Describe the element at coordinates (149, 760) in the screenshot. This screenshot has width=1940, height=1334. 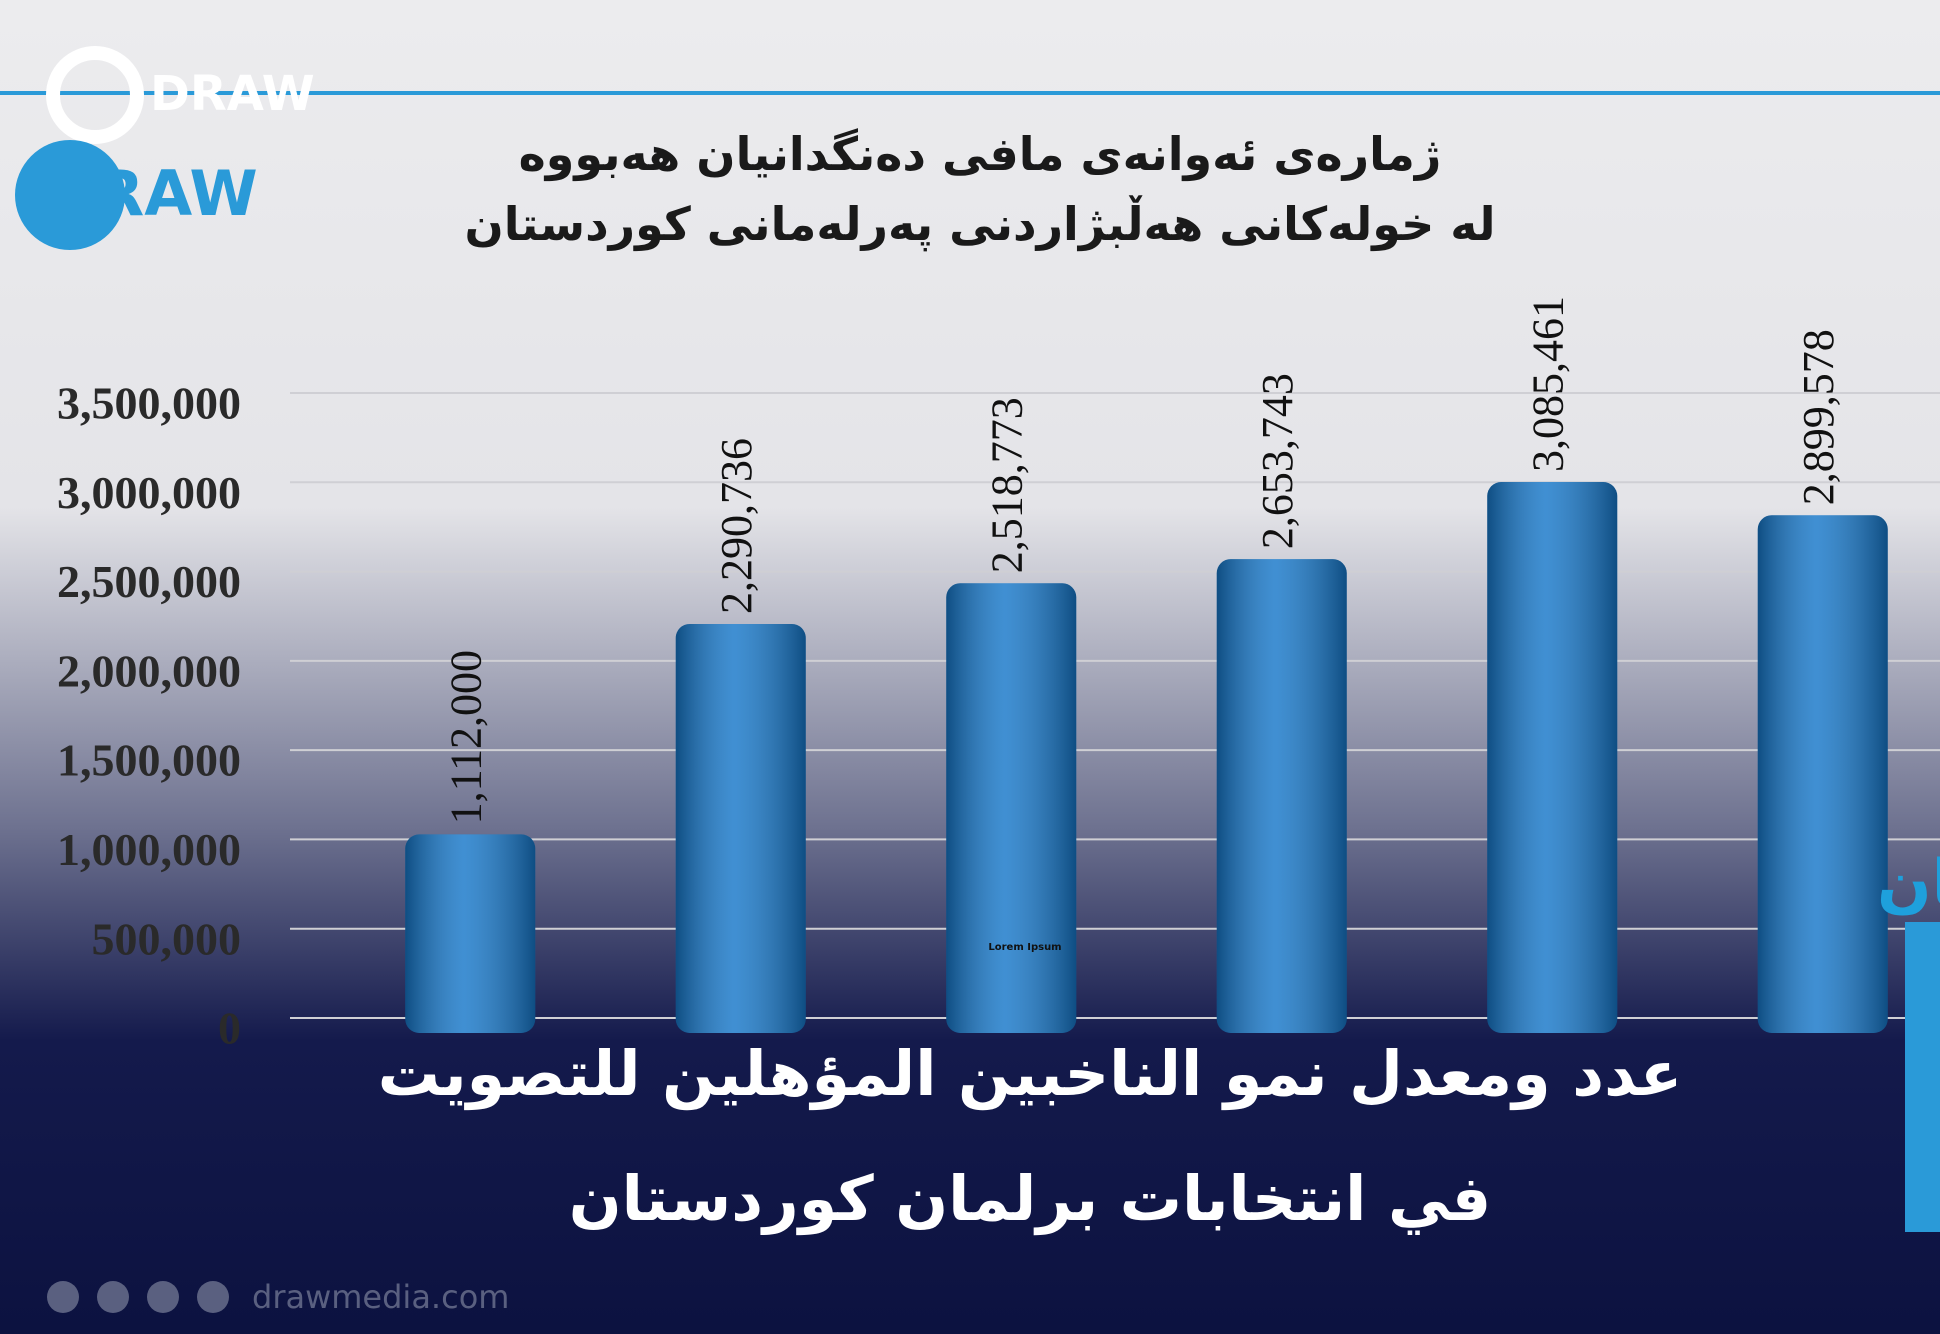
I see `y-tick-label: 1,500,000` at that location.